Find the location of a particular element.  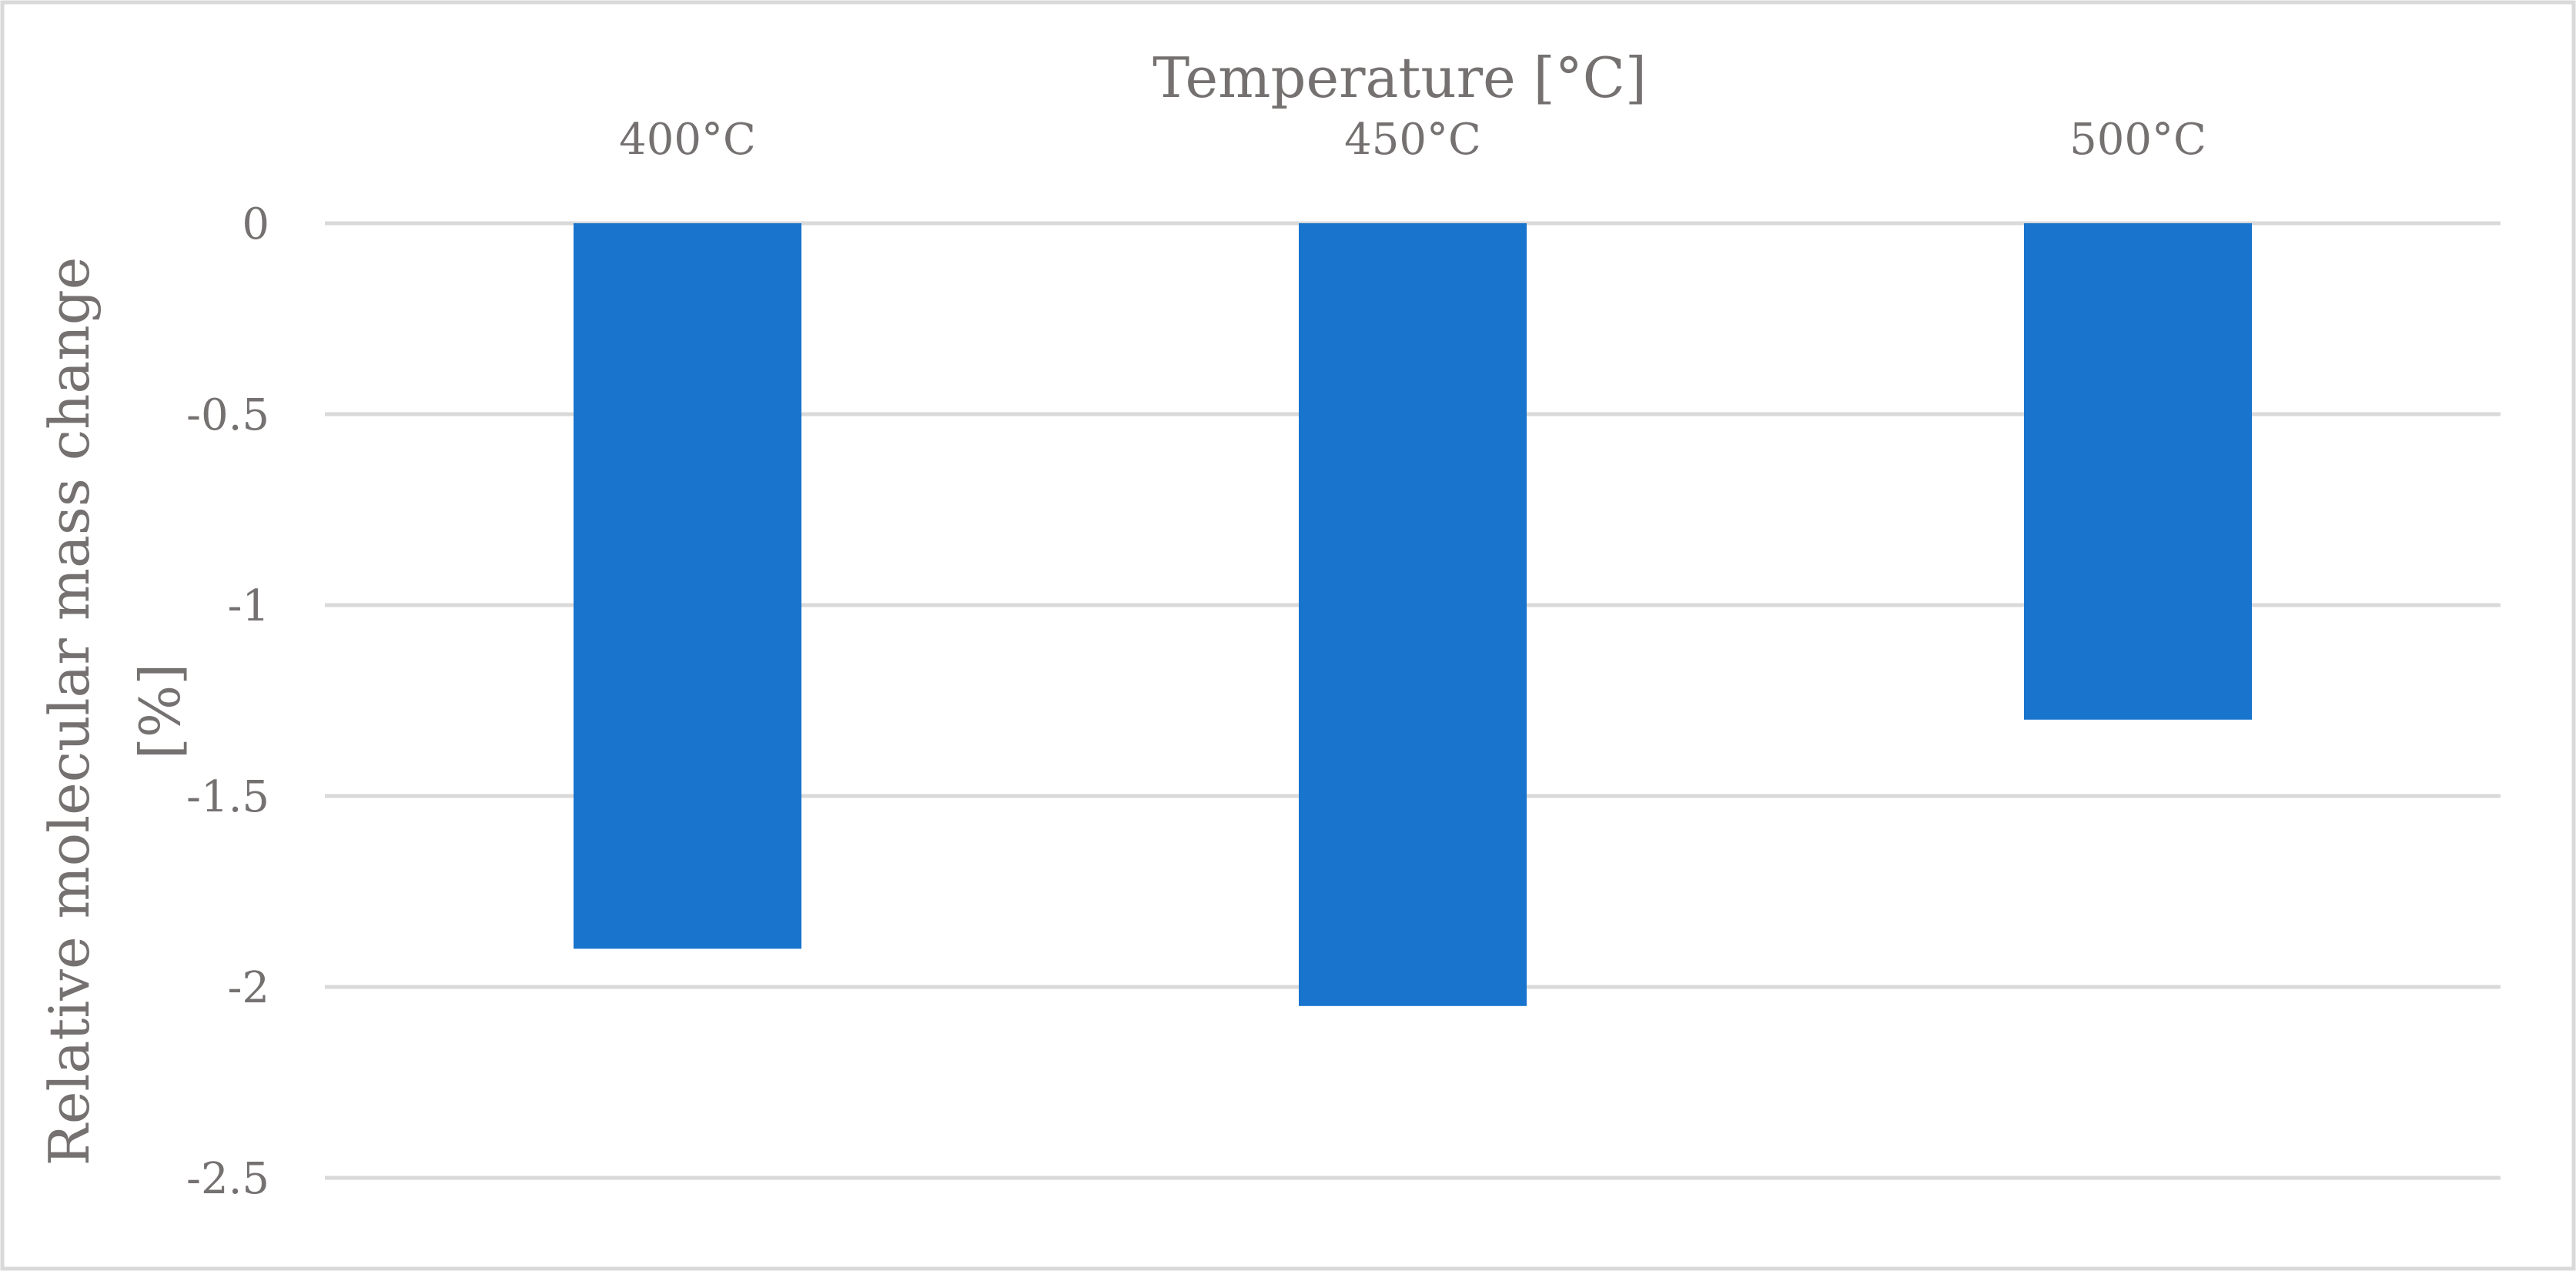

y-tick-label: -1.5 is located at coordinates (228, 797).